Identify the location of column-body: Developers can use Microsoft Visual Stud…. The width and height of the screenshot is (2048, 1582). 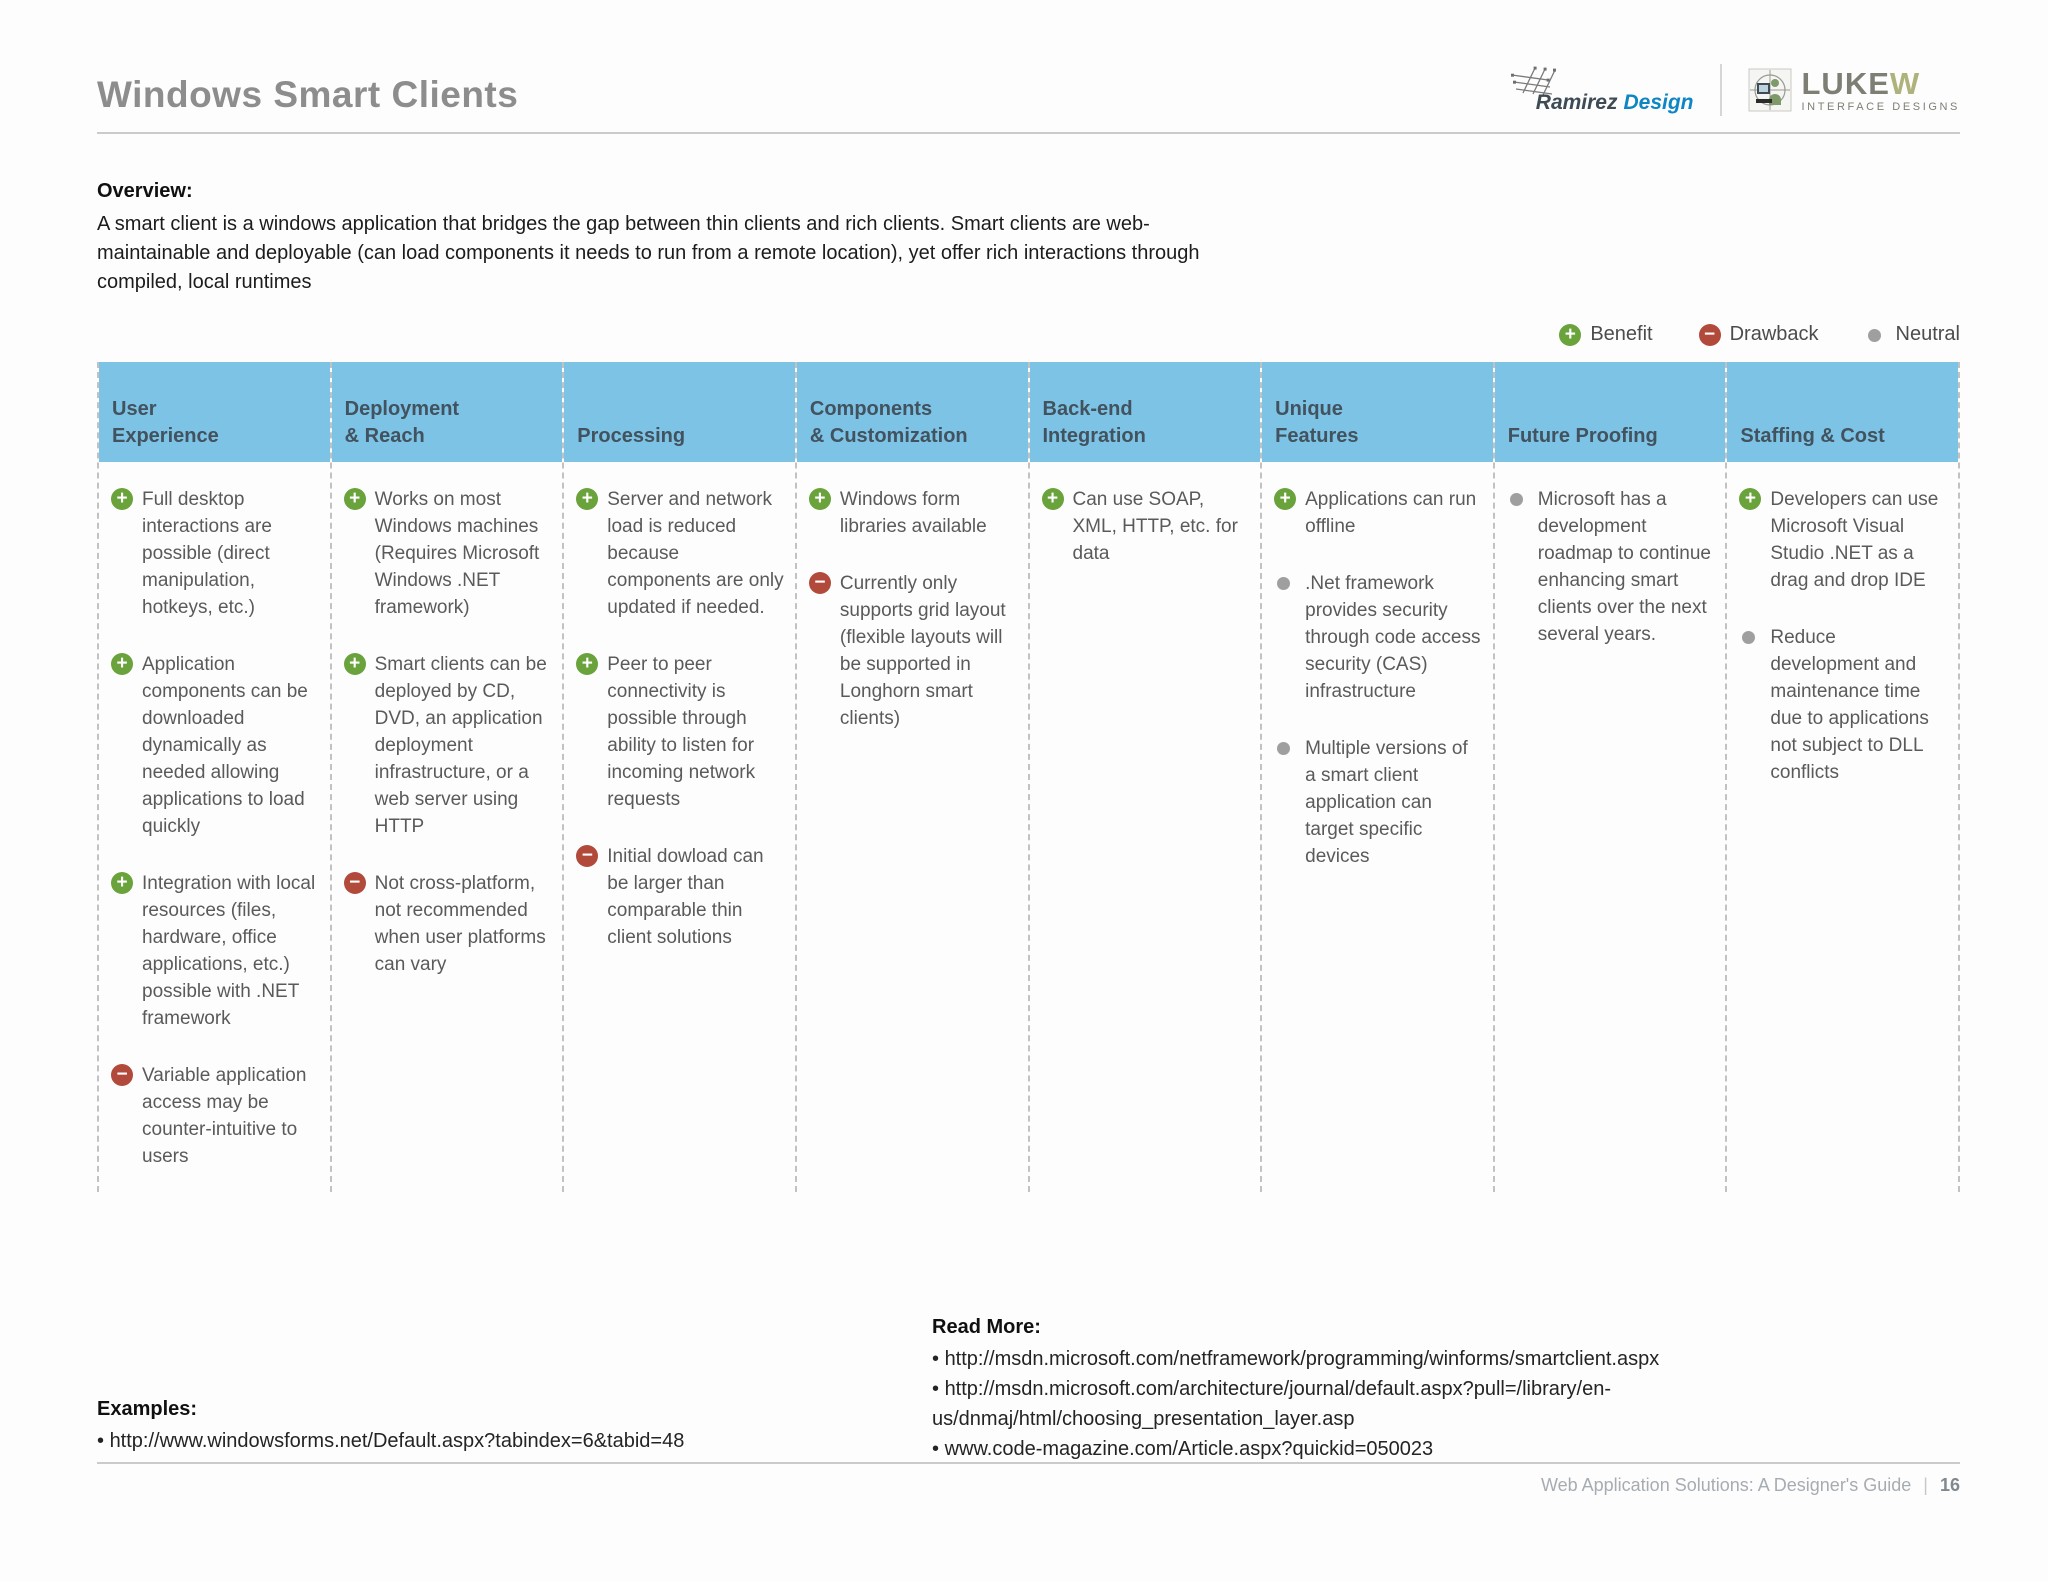
(1842, 827).